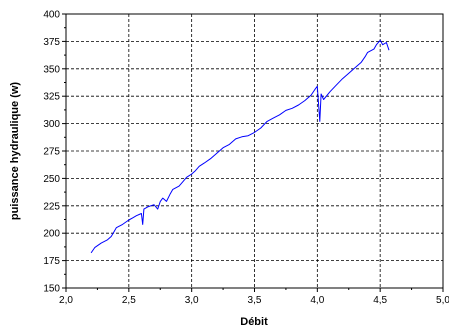 Image resolution: width=449 pixels, height=329 pixels. I want to click on y-tick-labels: 150 175 200 225 250 275 300 325 350 375 400, so click(51, 152).